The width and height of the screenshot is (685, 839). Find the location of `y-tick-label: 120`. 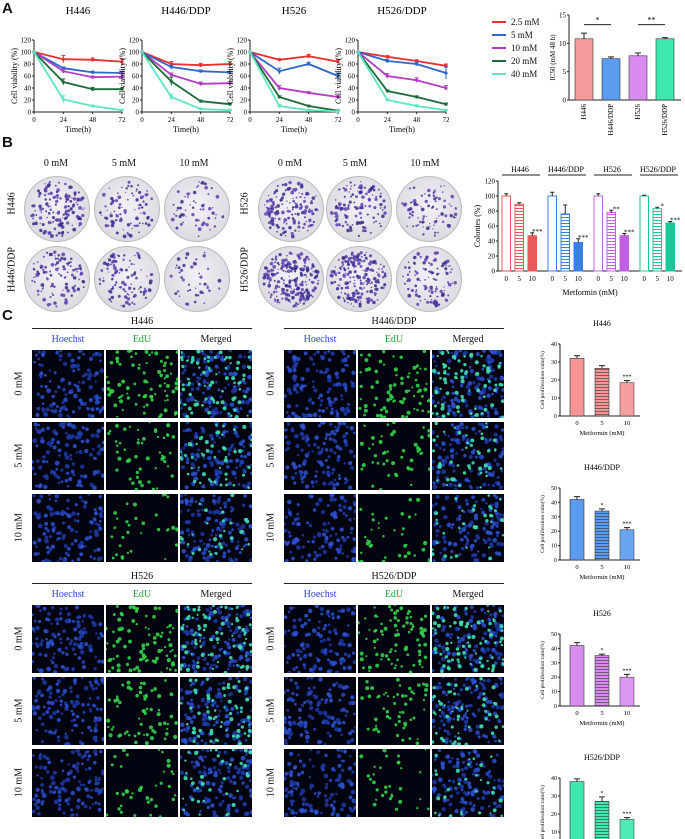

y-tick-label: 120 is located at coordinates (134, 41).